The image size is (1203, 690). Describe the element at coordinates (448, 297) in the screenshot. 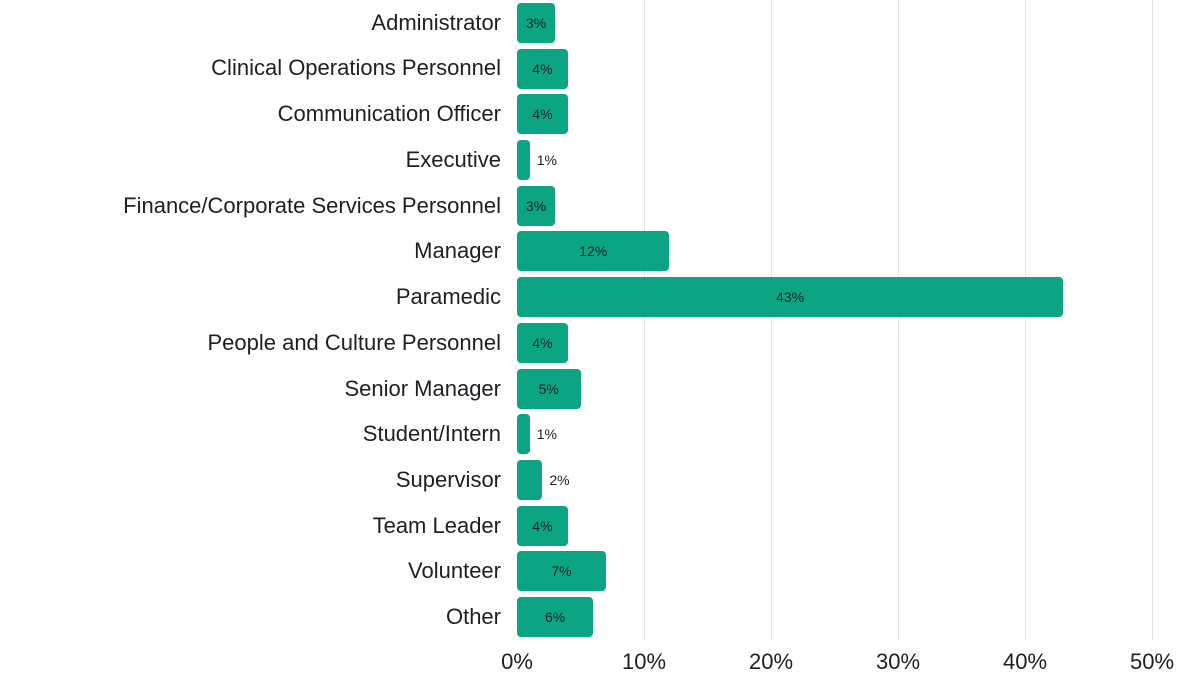

I see `category-label: Paramedic` at that location.